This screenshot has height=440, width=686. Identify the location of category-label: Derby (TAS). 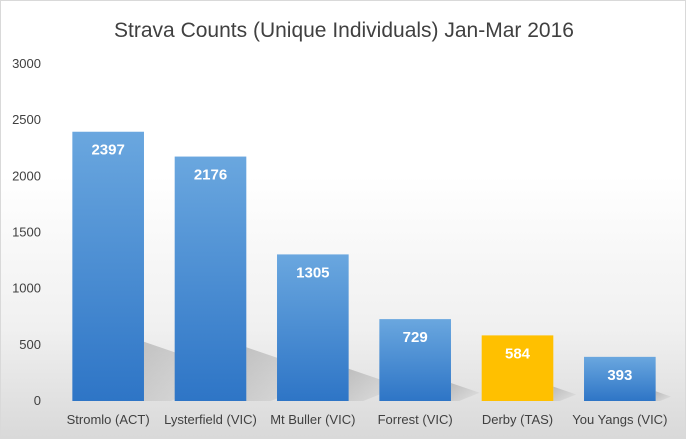
(517, 419).